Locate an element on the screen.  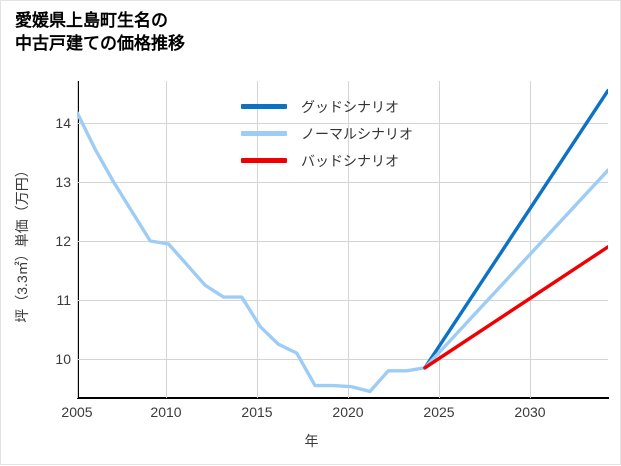
legend-item-good: グッドシナリオ is located at coordinates (356, 106).